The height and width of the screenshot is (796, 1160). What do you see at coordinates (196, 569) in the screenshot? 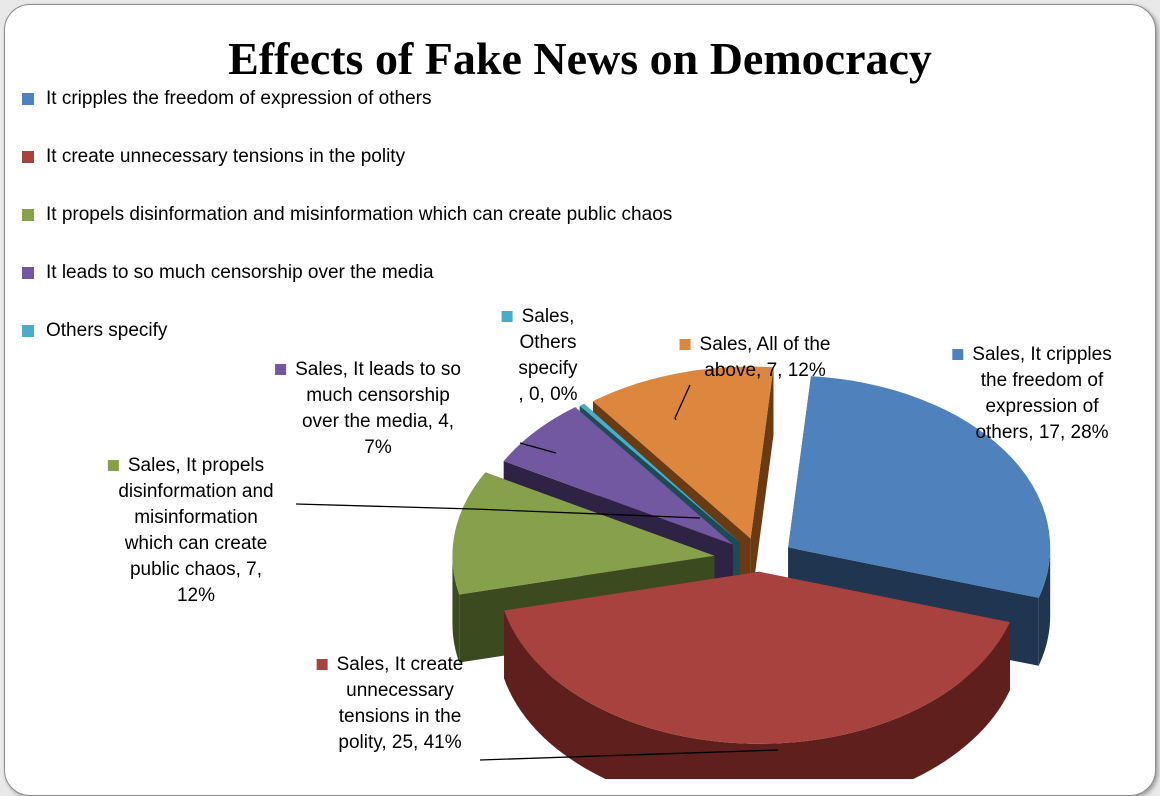
I see `data-label-line: public chaos, 7,` at bounding box center [196, 569].